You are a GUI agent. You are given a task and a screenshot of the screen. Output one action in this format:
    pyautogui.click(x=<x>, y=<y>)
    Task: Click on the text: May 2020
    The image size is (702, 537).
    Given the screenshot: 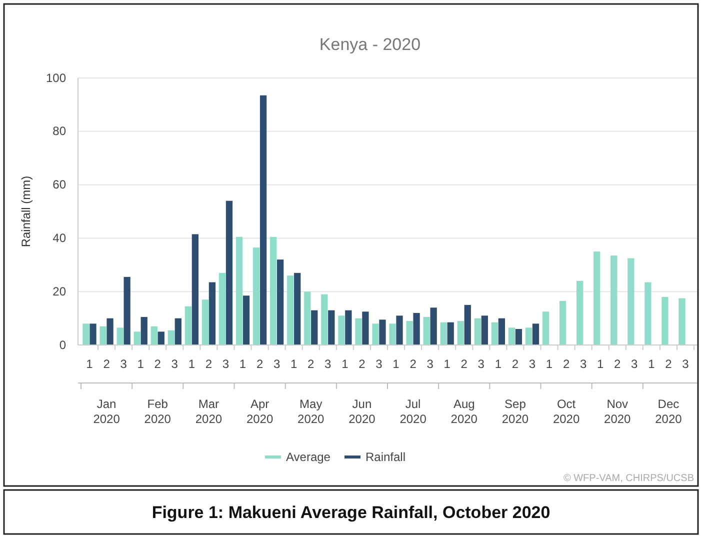 What is the action you would take?
    pyautogui.click(x=311, y=411)
    